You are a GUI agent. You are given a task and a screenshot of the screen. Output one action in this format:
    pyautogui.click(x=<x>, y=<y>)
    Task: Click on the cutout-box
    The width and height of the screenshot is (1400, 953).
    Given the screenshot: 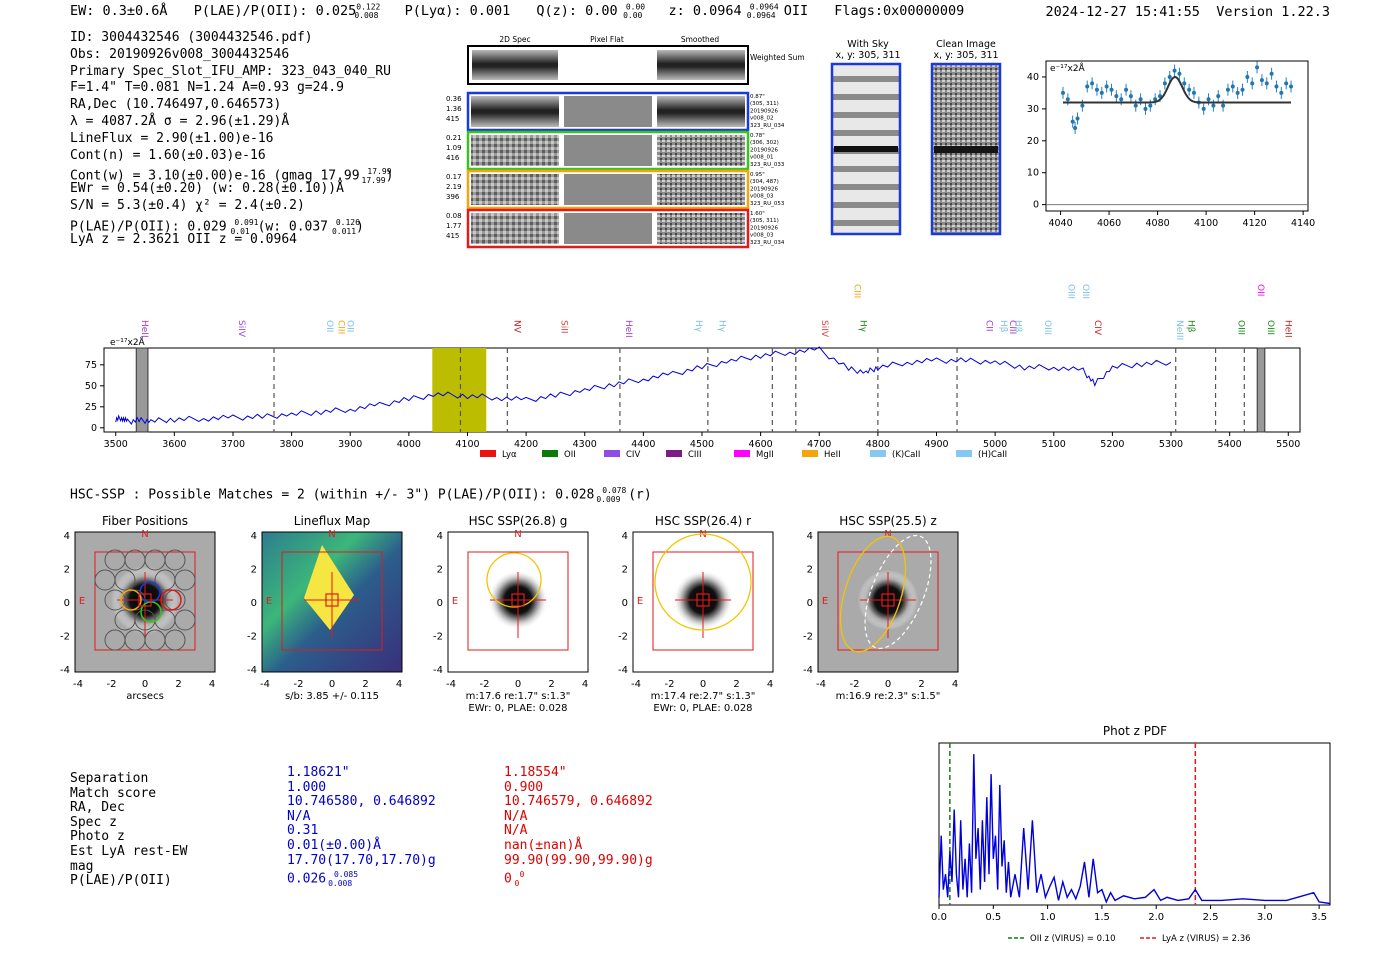 What is the action you would take?
    pyautogui.click(x=888, y=601)
    